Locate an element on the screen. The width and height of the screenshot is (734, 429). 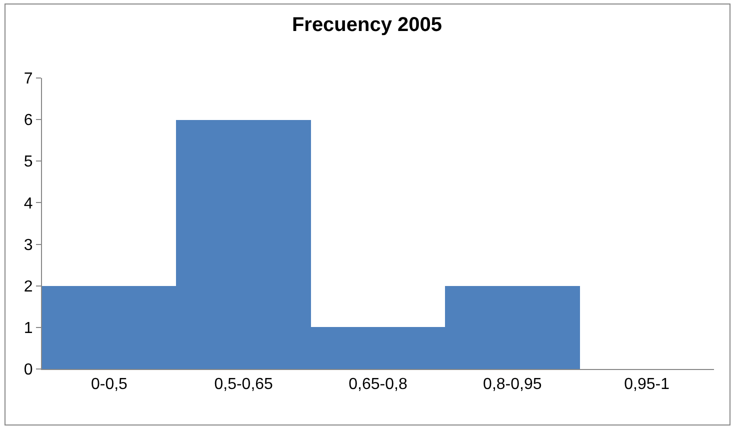
y-tick-label: 6 is located at coordinates (28, 121).